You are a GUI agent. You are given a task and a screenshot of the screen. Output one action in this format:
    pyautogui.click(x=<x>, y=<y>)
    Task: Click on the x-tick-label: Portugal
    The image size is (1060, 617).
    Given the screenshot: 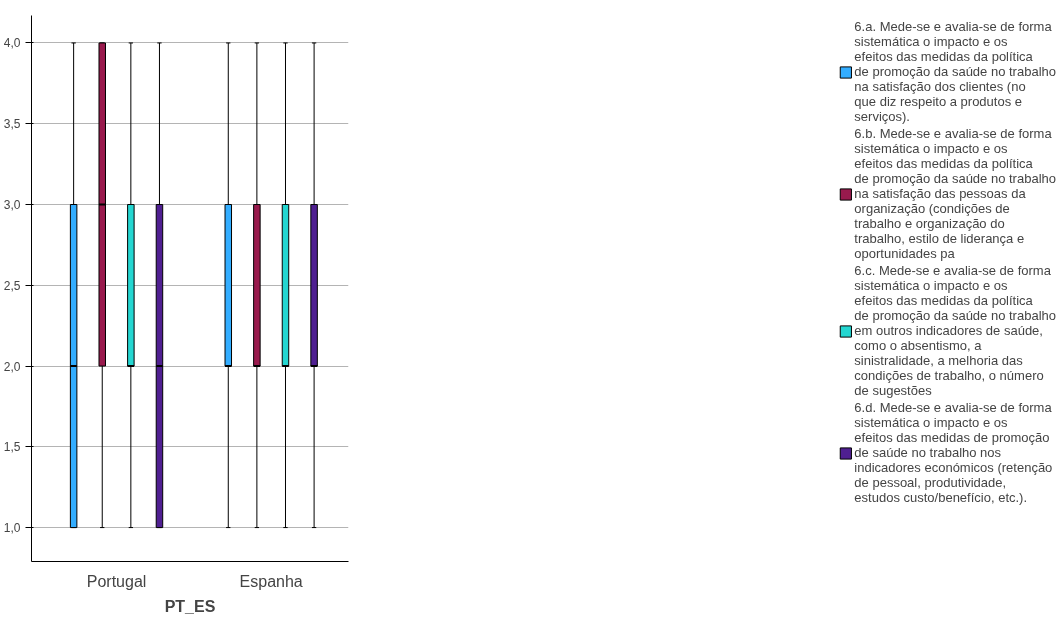 What is the action you would take?
    pyautogui.click(x=116, y=581)
    